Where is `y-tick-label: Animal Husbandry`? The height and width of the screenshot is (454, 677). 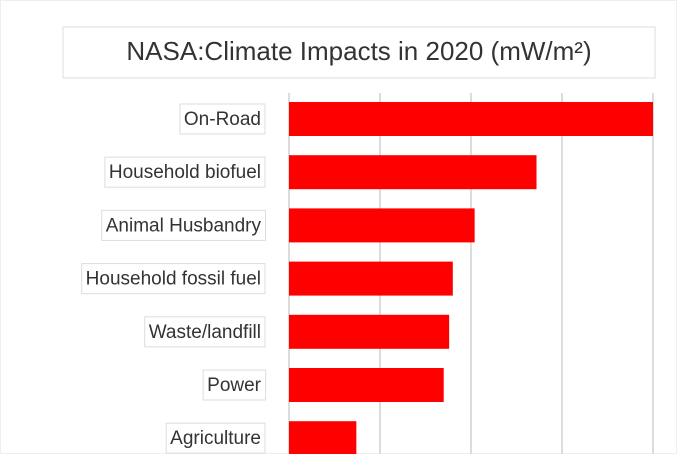
y-tick-label: Animal Husbandry is located at coordinates (184, 225).